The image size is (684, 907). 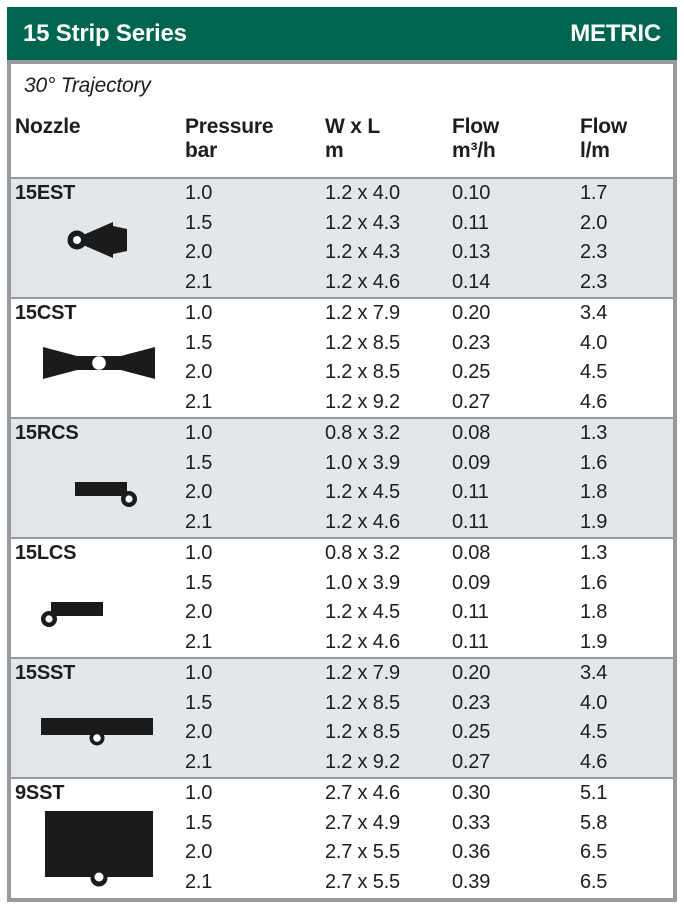 I want to click on flow-m3h-value: 0.36, so click(x=471, y=852).